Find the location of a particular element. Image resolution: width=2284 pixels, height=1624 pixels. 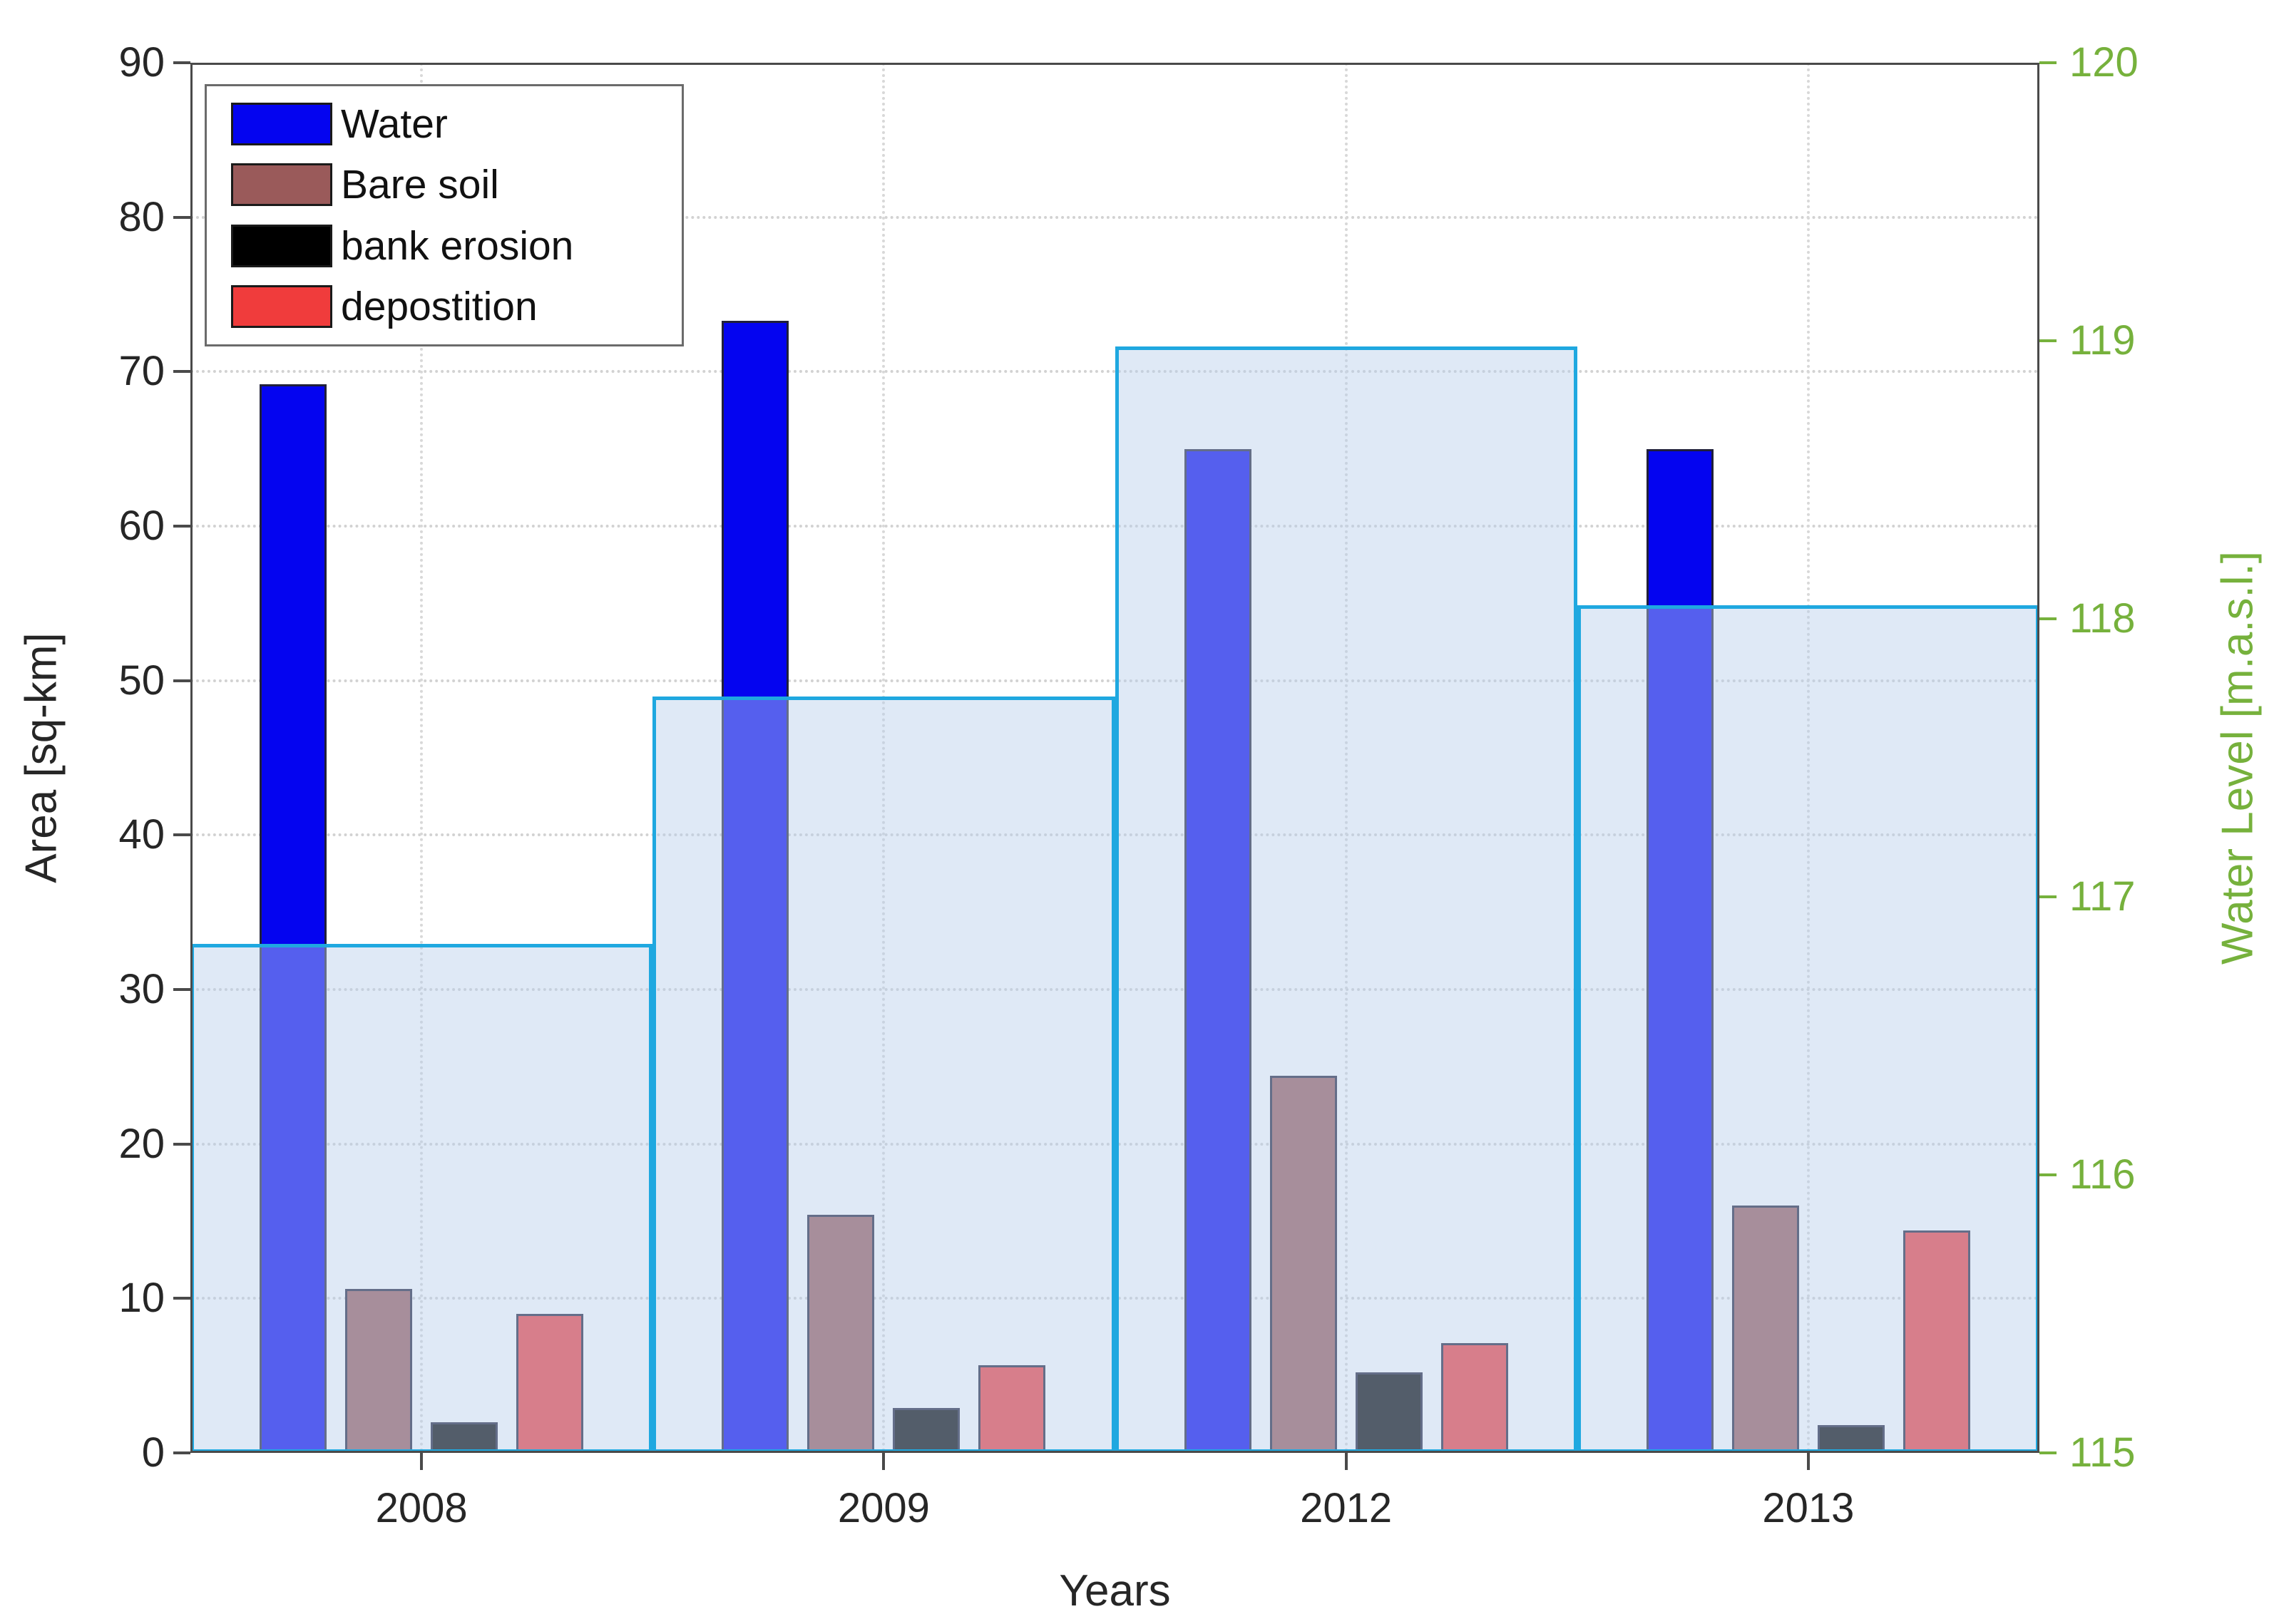

water-level-rect-2008 is located at coordinates (421, 1198).